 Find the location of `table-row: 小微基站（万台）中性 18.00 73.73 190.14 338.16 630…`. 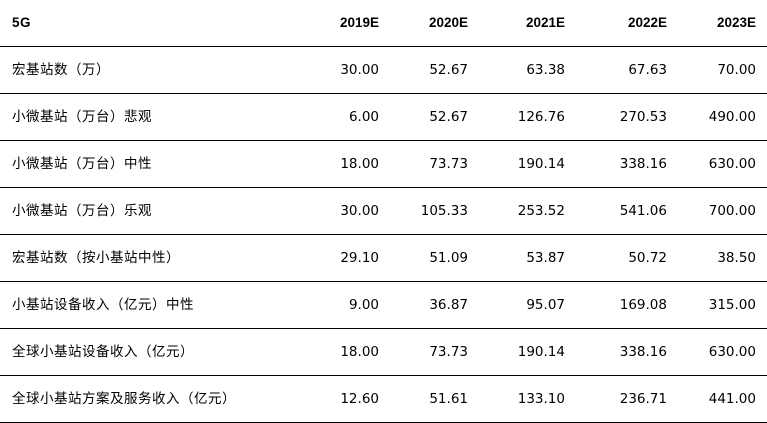

table-row: 小微基站（万台）中性 18.00 73.73 190.14 338.16 630… is located at coordinates (383, 164).